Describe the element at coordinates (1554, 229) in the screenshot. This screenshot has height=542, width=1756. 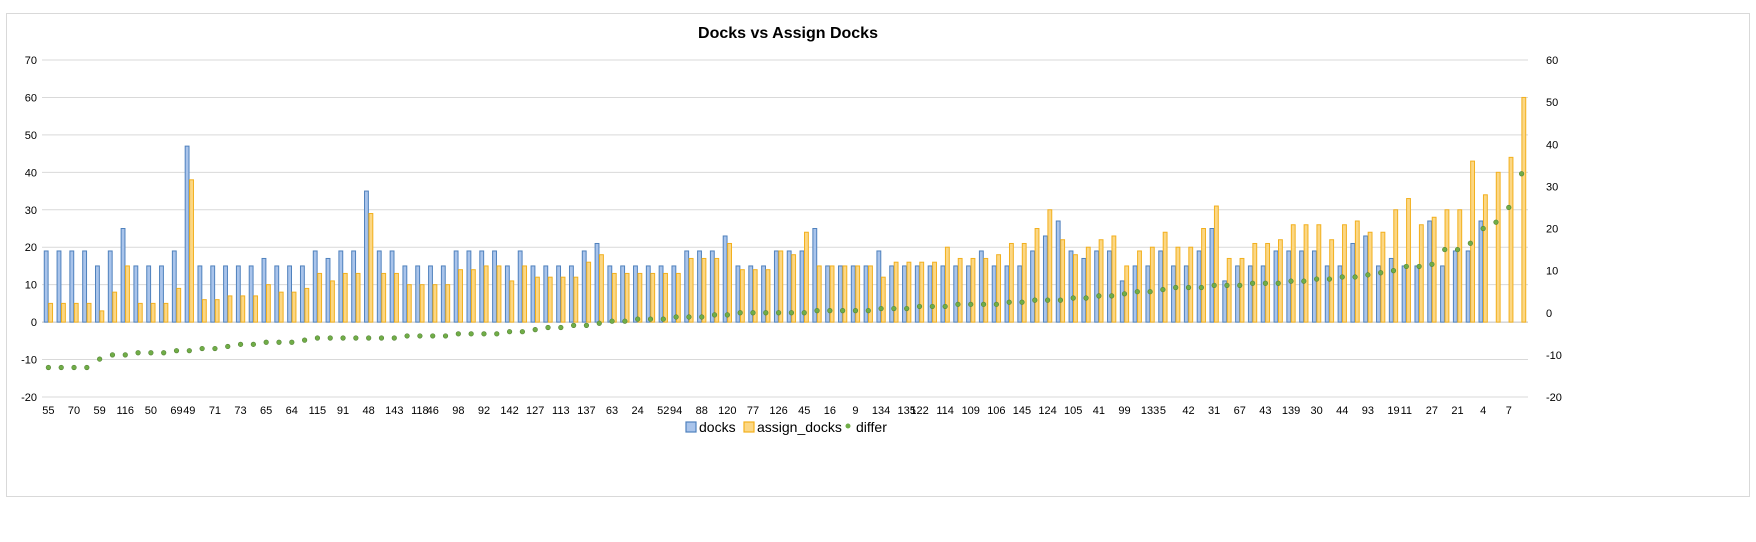
I see `y-axis-right: -20 -10 0 10 20 30 40 50 60` at that location.